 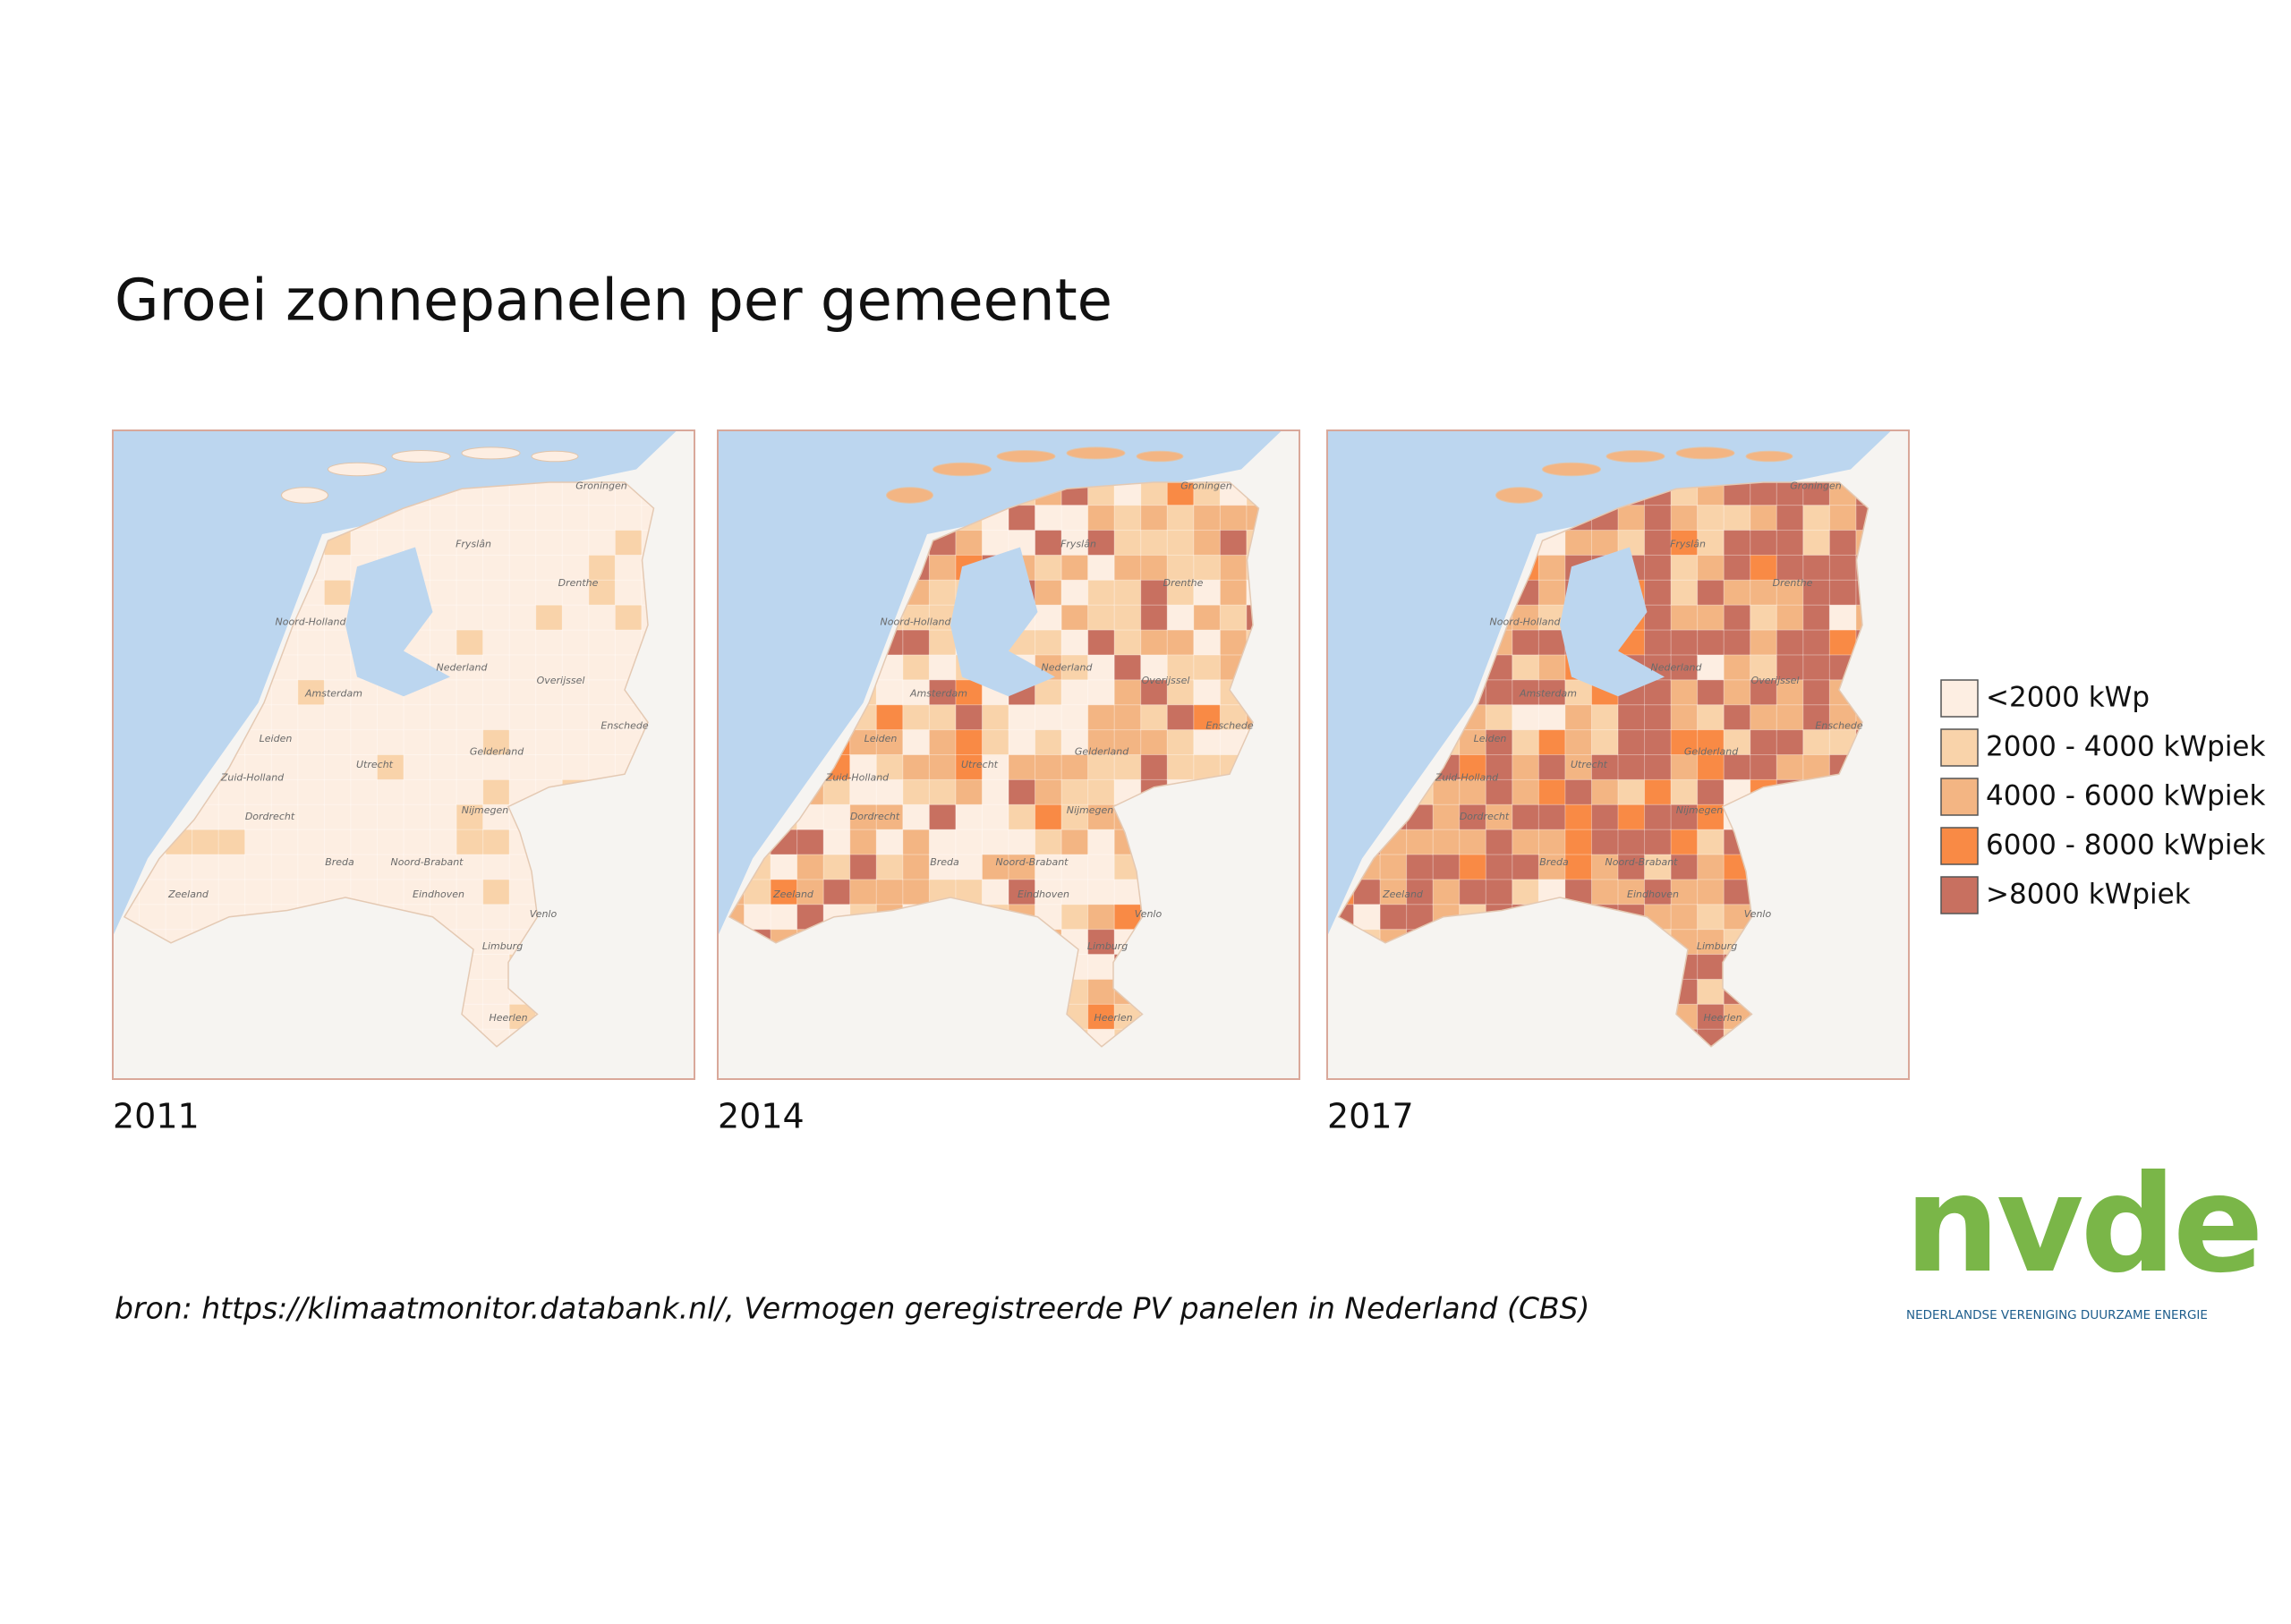 What do you see at coordinates (980, 764) in the screenshot?
I see `map-label: Utrecht` at bounding box center [980, 764].